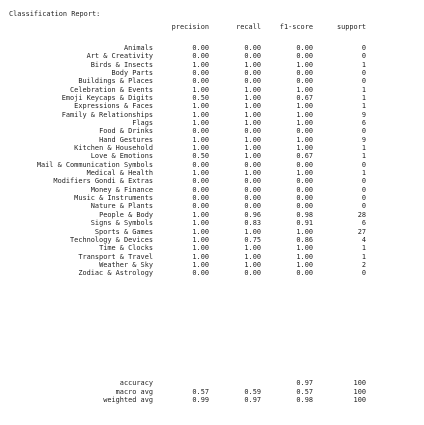 The width and height of the screenshot is (424, 425). Describe the element at coordinates (212, 90) in the screenshot. I see `table-row: Celebration & Events 1.00 1.00 1.00 1` at that location.